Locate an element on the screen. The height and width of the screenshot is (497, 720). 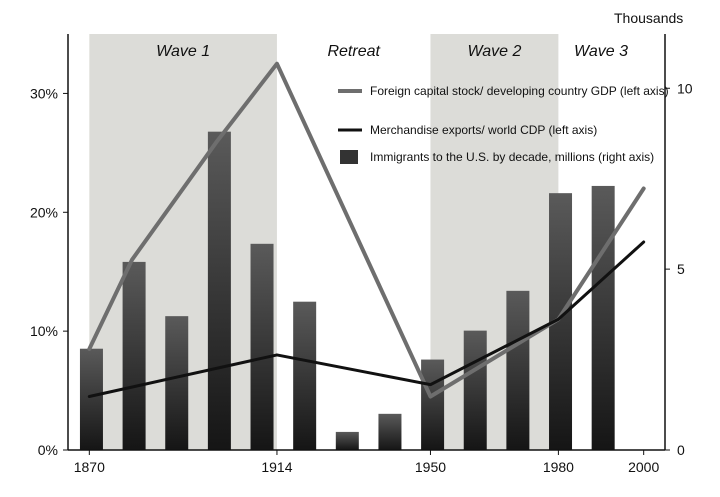
bar-1900 is located at coordinates (219, 291).